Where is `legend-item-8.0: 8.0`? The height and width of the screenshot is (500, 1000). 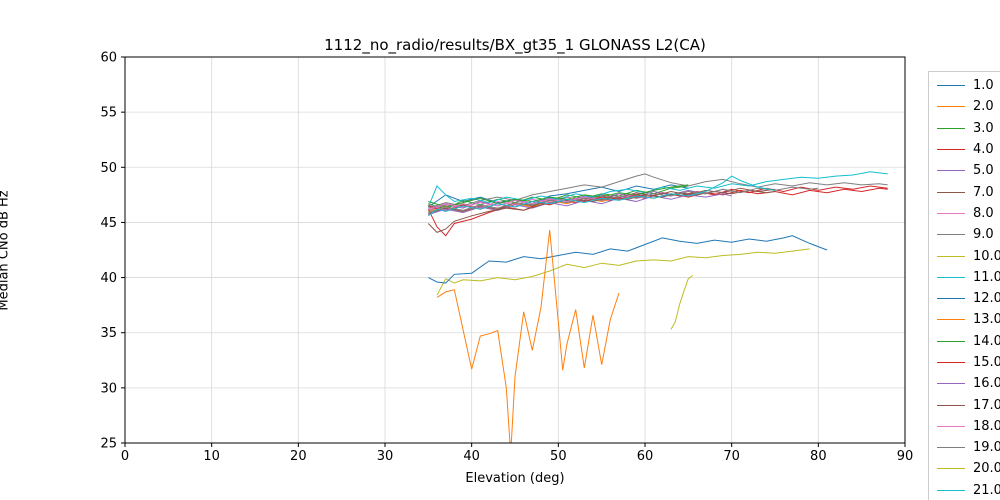 legend-item-8.0: 8.0 is located at coordinates (968, 213).